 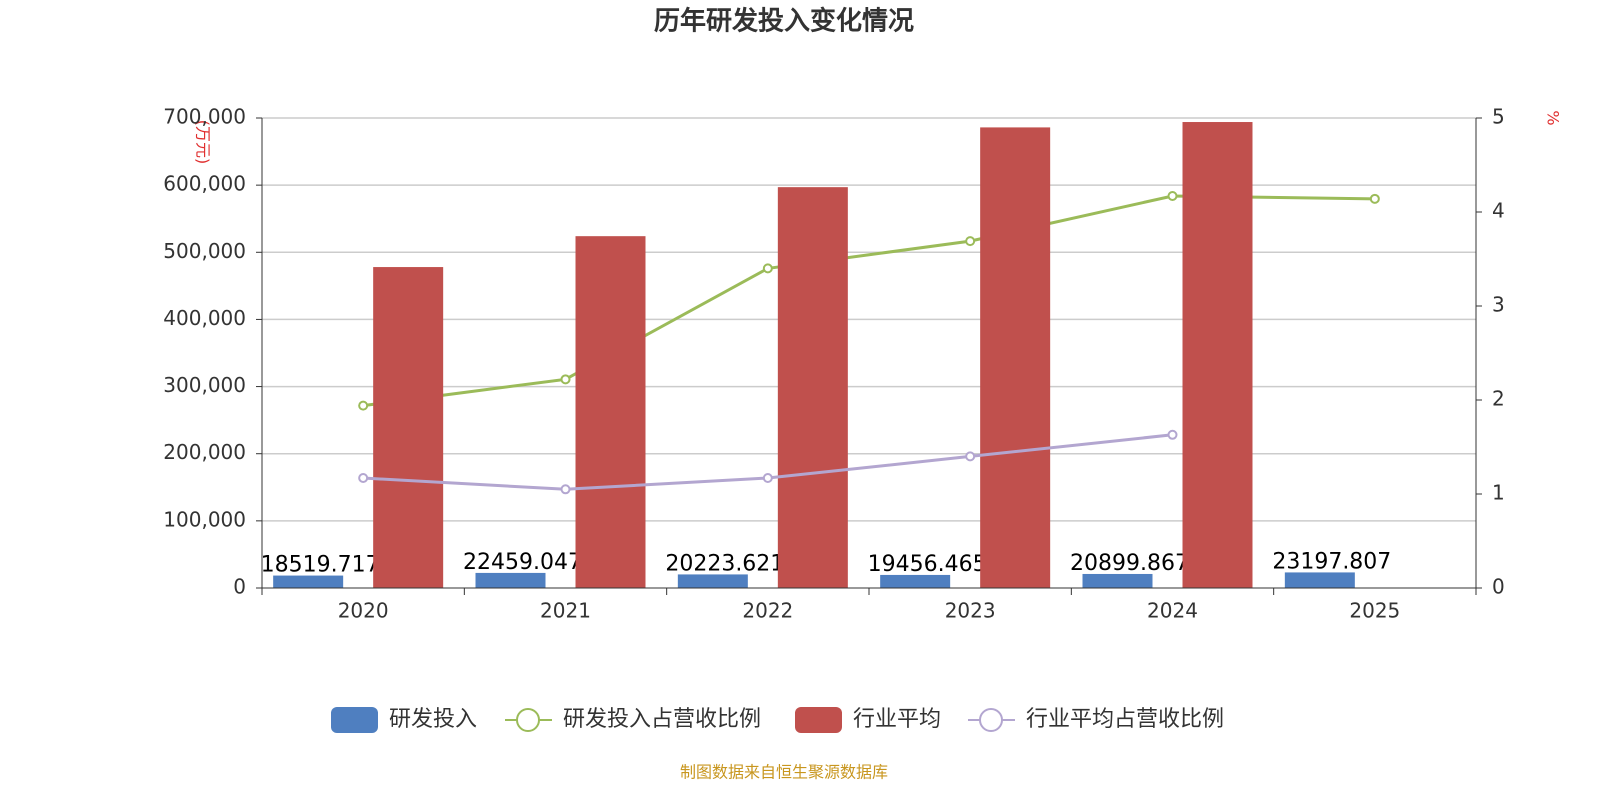 I want to click on y2-axis-label: %, so click(x=1553, y=117).